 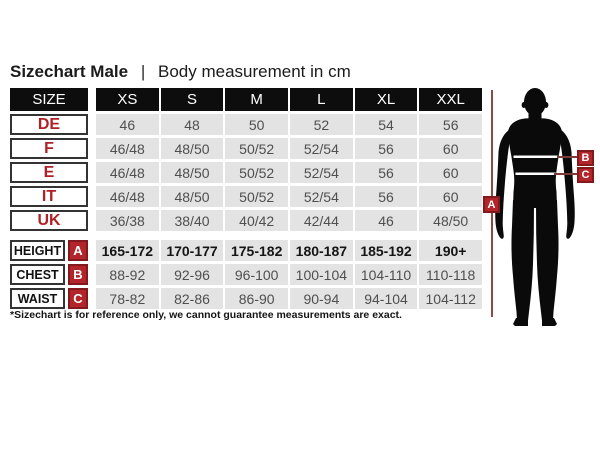 What do you see at coordinates (491, 204) in the screenshot?
I see `figure-marker-a: A` at bounding box center [491, 204].